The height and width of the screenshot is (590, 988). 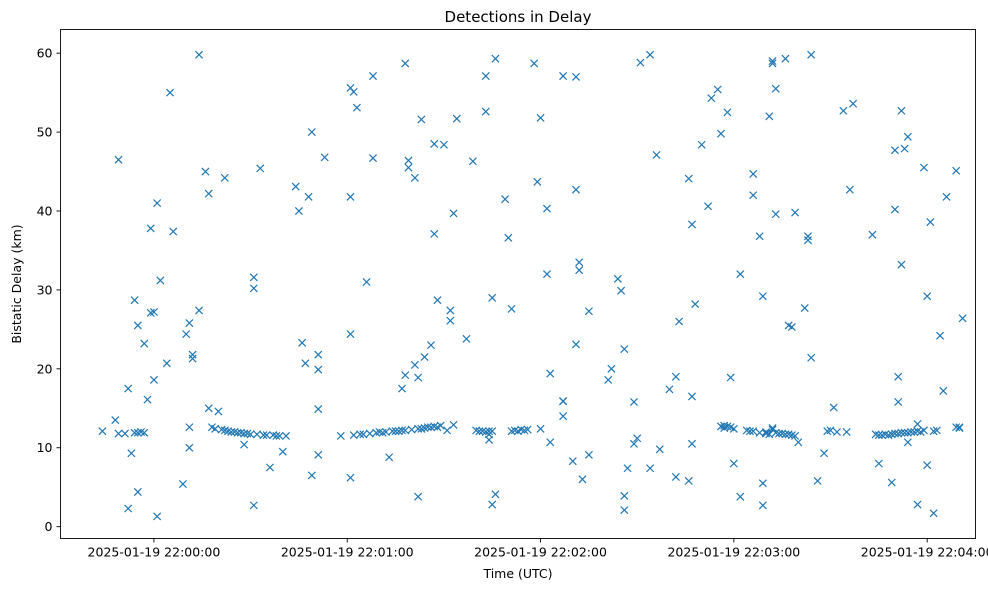 I want to click on y-axis: 0 10 20 30 40 50 60, so click(x=49, y=290).